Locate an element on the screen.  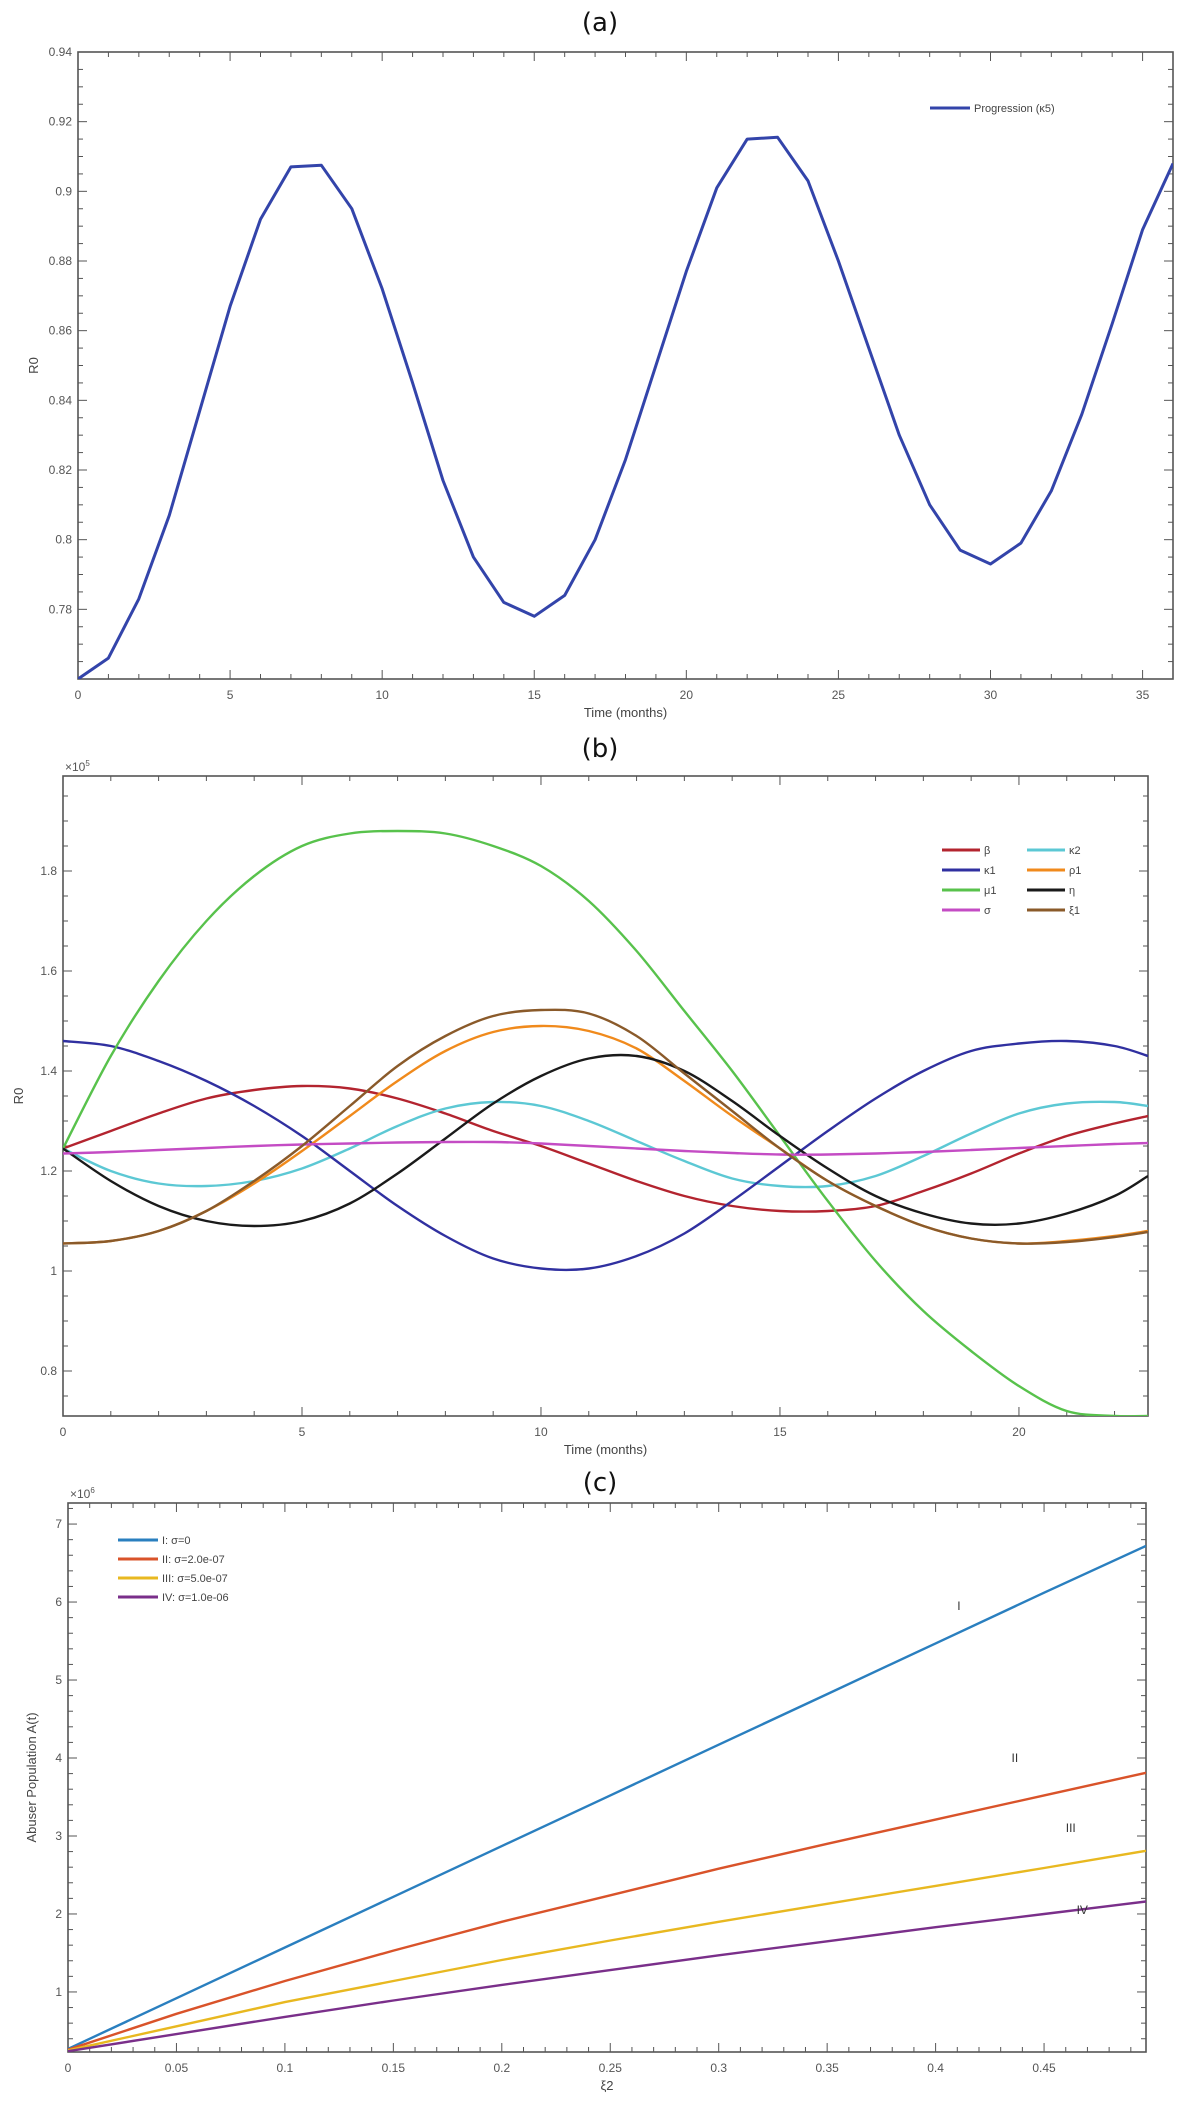
y-multiplier: ×10⁶ is located at coordinates (82, 1493).